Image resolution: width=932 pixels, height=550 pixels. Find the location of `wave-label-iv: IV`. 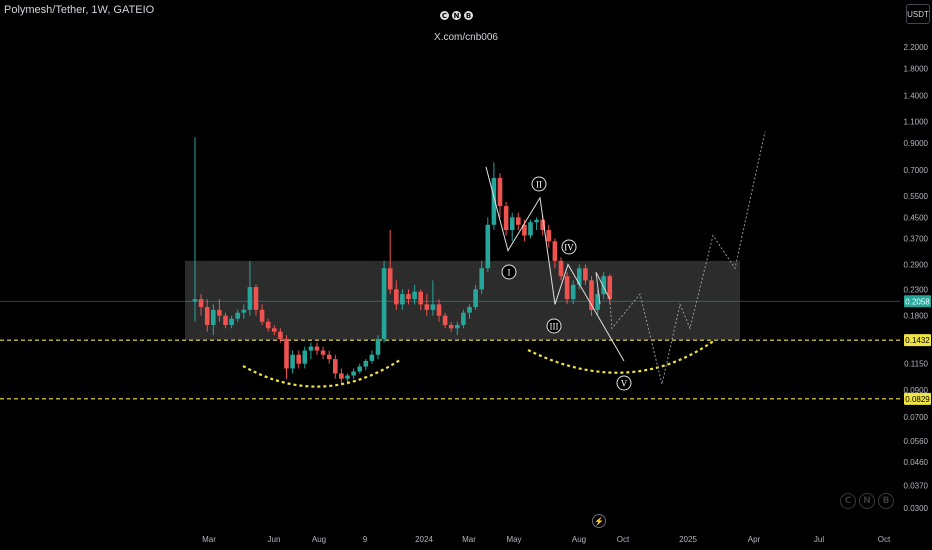

wave-label-iv: IV is located at coordinates (569, 247).